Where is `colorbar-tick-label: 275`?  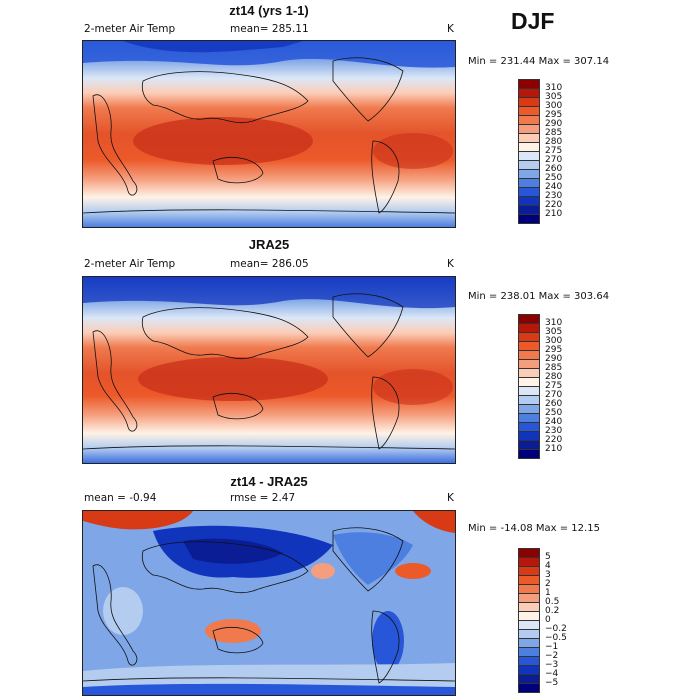
colorbar-tick-label: 275 is located at coordinates (554, 150).